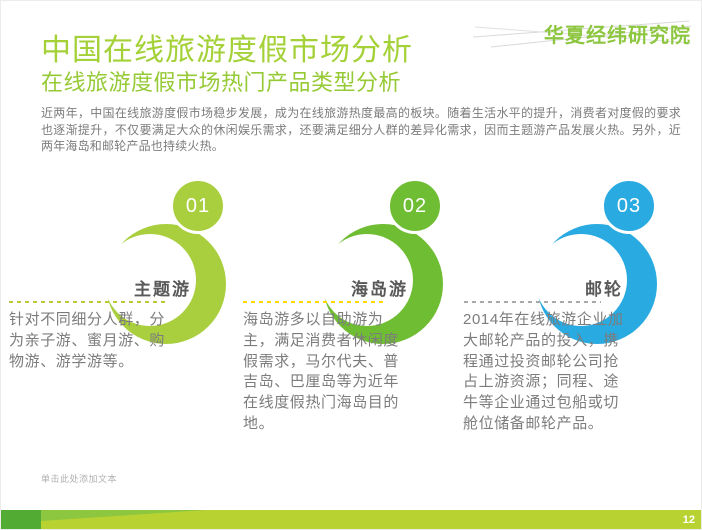 The width and height of the screenshot is (702, 530). I want to click on footer-text-placeholder: 单击此处添加文本, so click(79, 479).